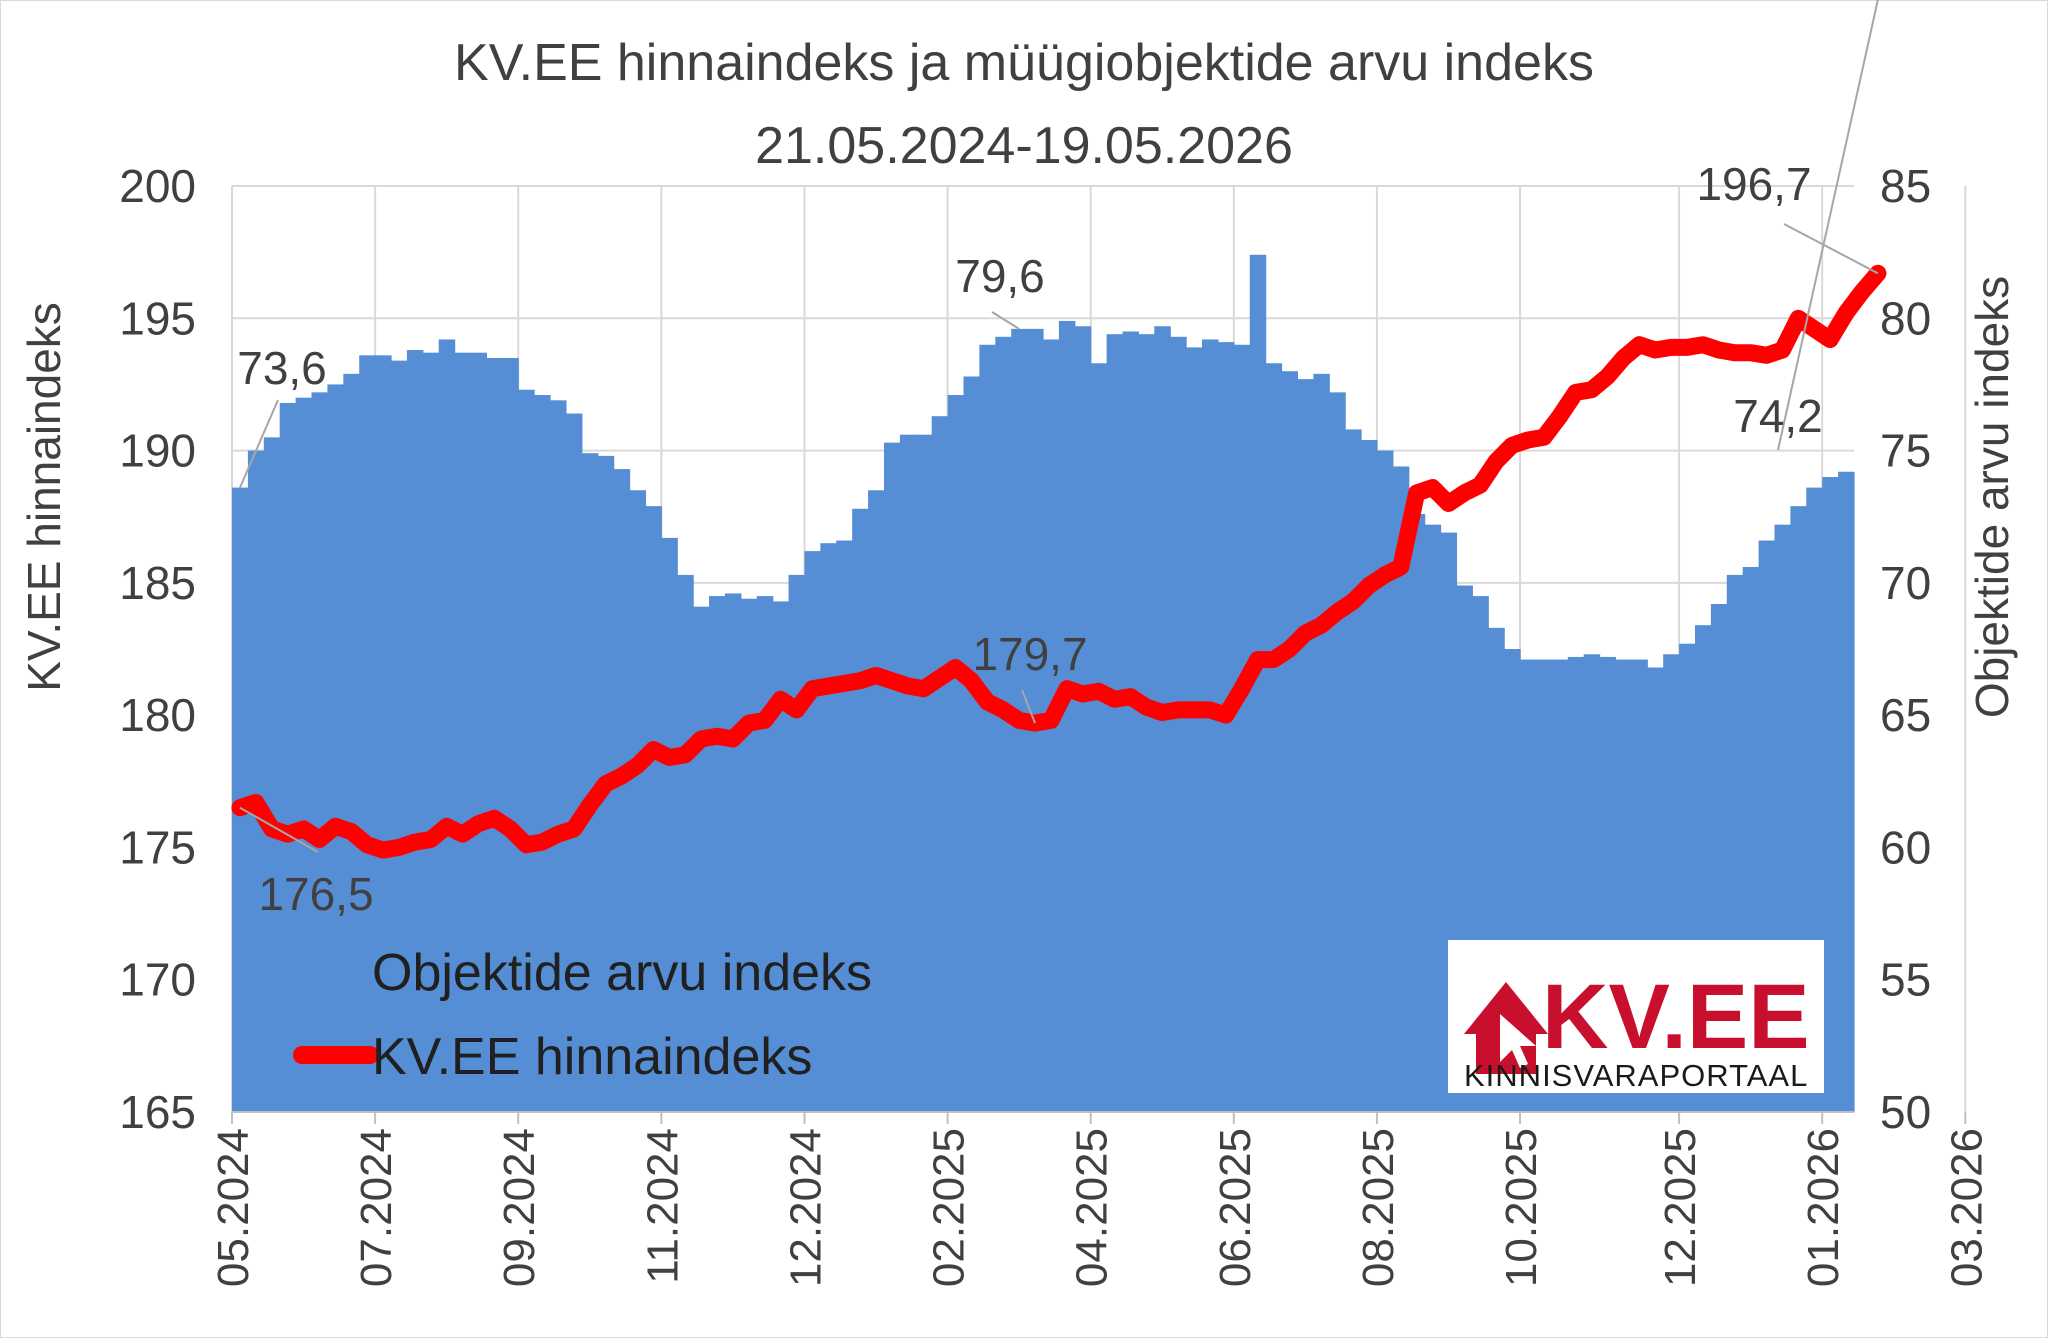 The height and width of the screenshot is (1343, 2048). What do you see at coordinates (1029, 654) in the screenshot?
I see `data-label: 179,7` at bounding box center [1029, 654].